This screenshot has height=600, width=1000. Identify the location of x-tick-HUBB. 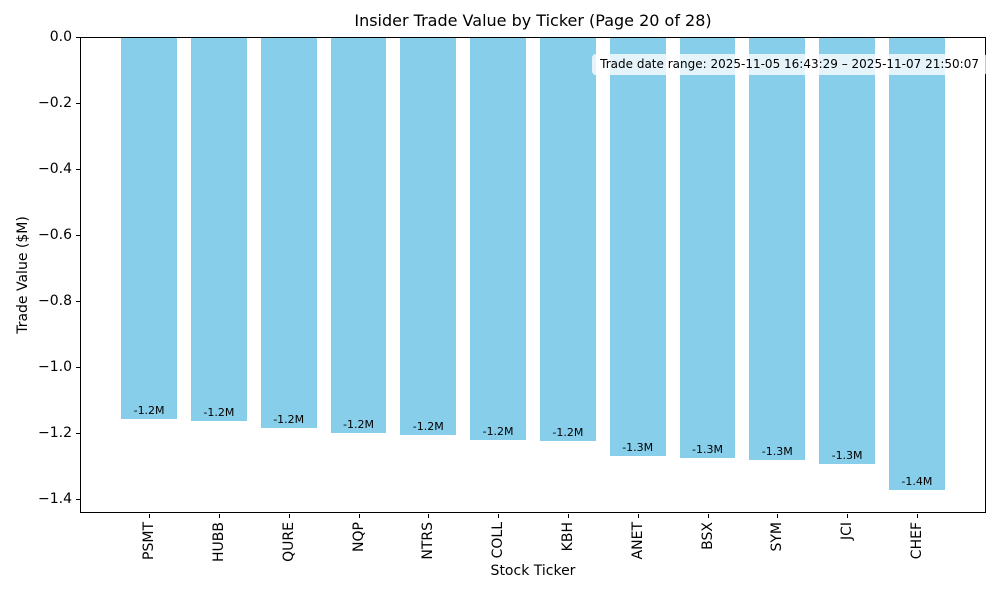
(219, 516).